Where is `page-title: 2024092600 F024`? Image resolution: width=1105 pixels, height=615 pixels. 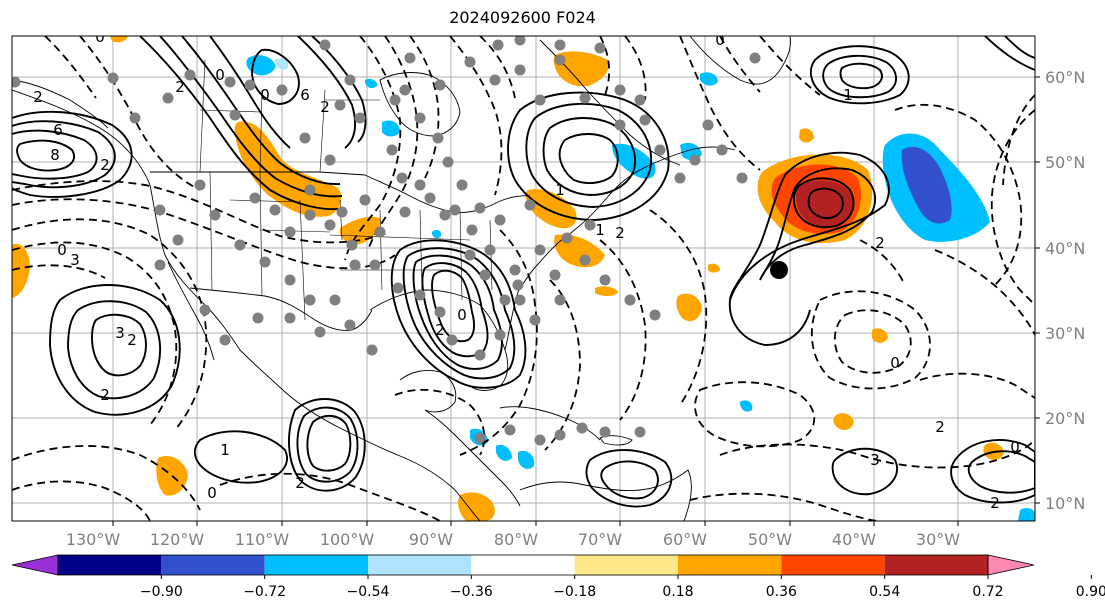 page-title: 2024092600 F024 is located at coordinates (522, 17).